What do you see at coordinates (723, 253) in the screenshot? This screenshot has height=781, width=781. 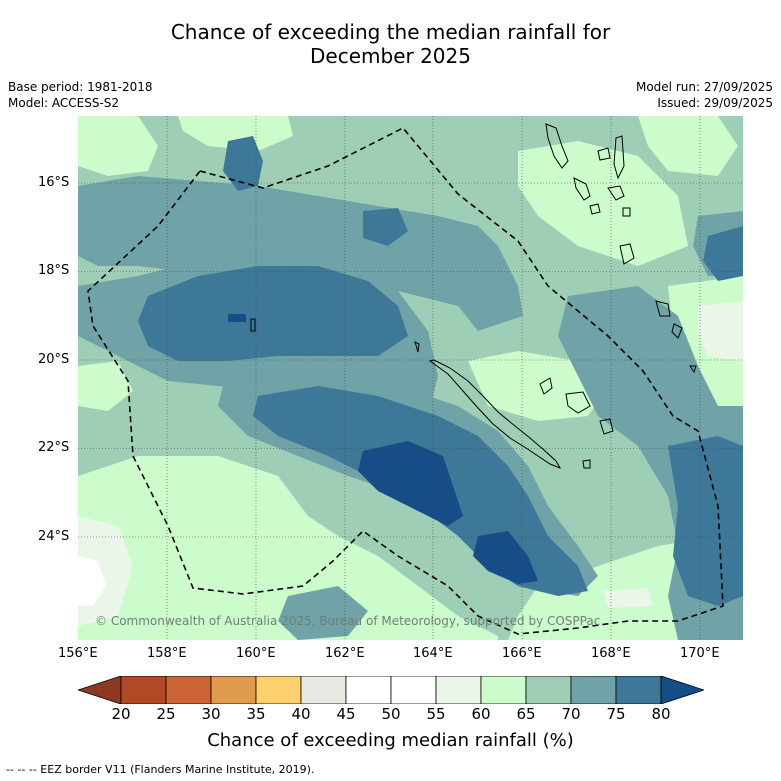 I see `region-75-80-northeast` at bounding box center [723, 253].